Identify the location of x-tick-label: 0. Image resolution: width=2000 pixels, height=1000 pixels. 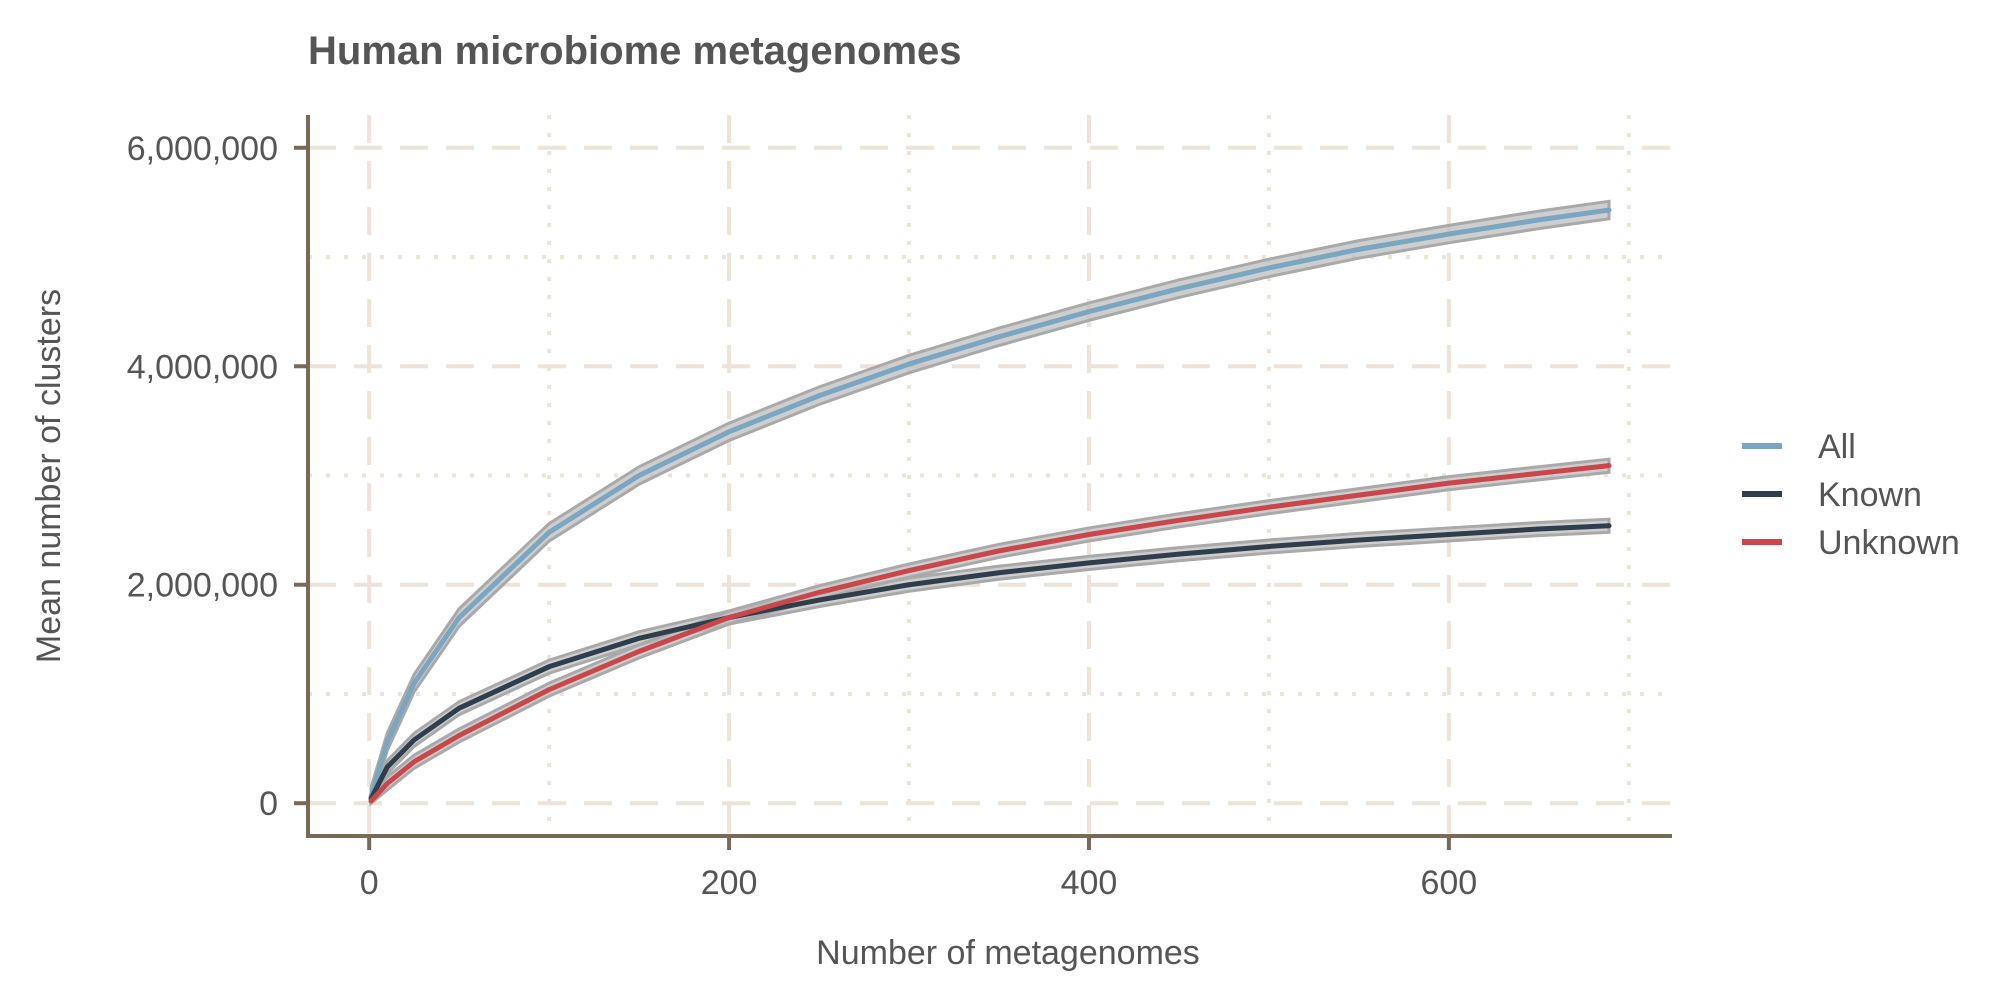
(369, 883).